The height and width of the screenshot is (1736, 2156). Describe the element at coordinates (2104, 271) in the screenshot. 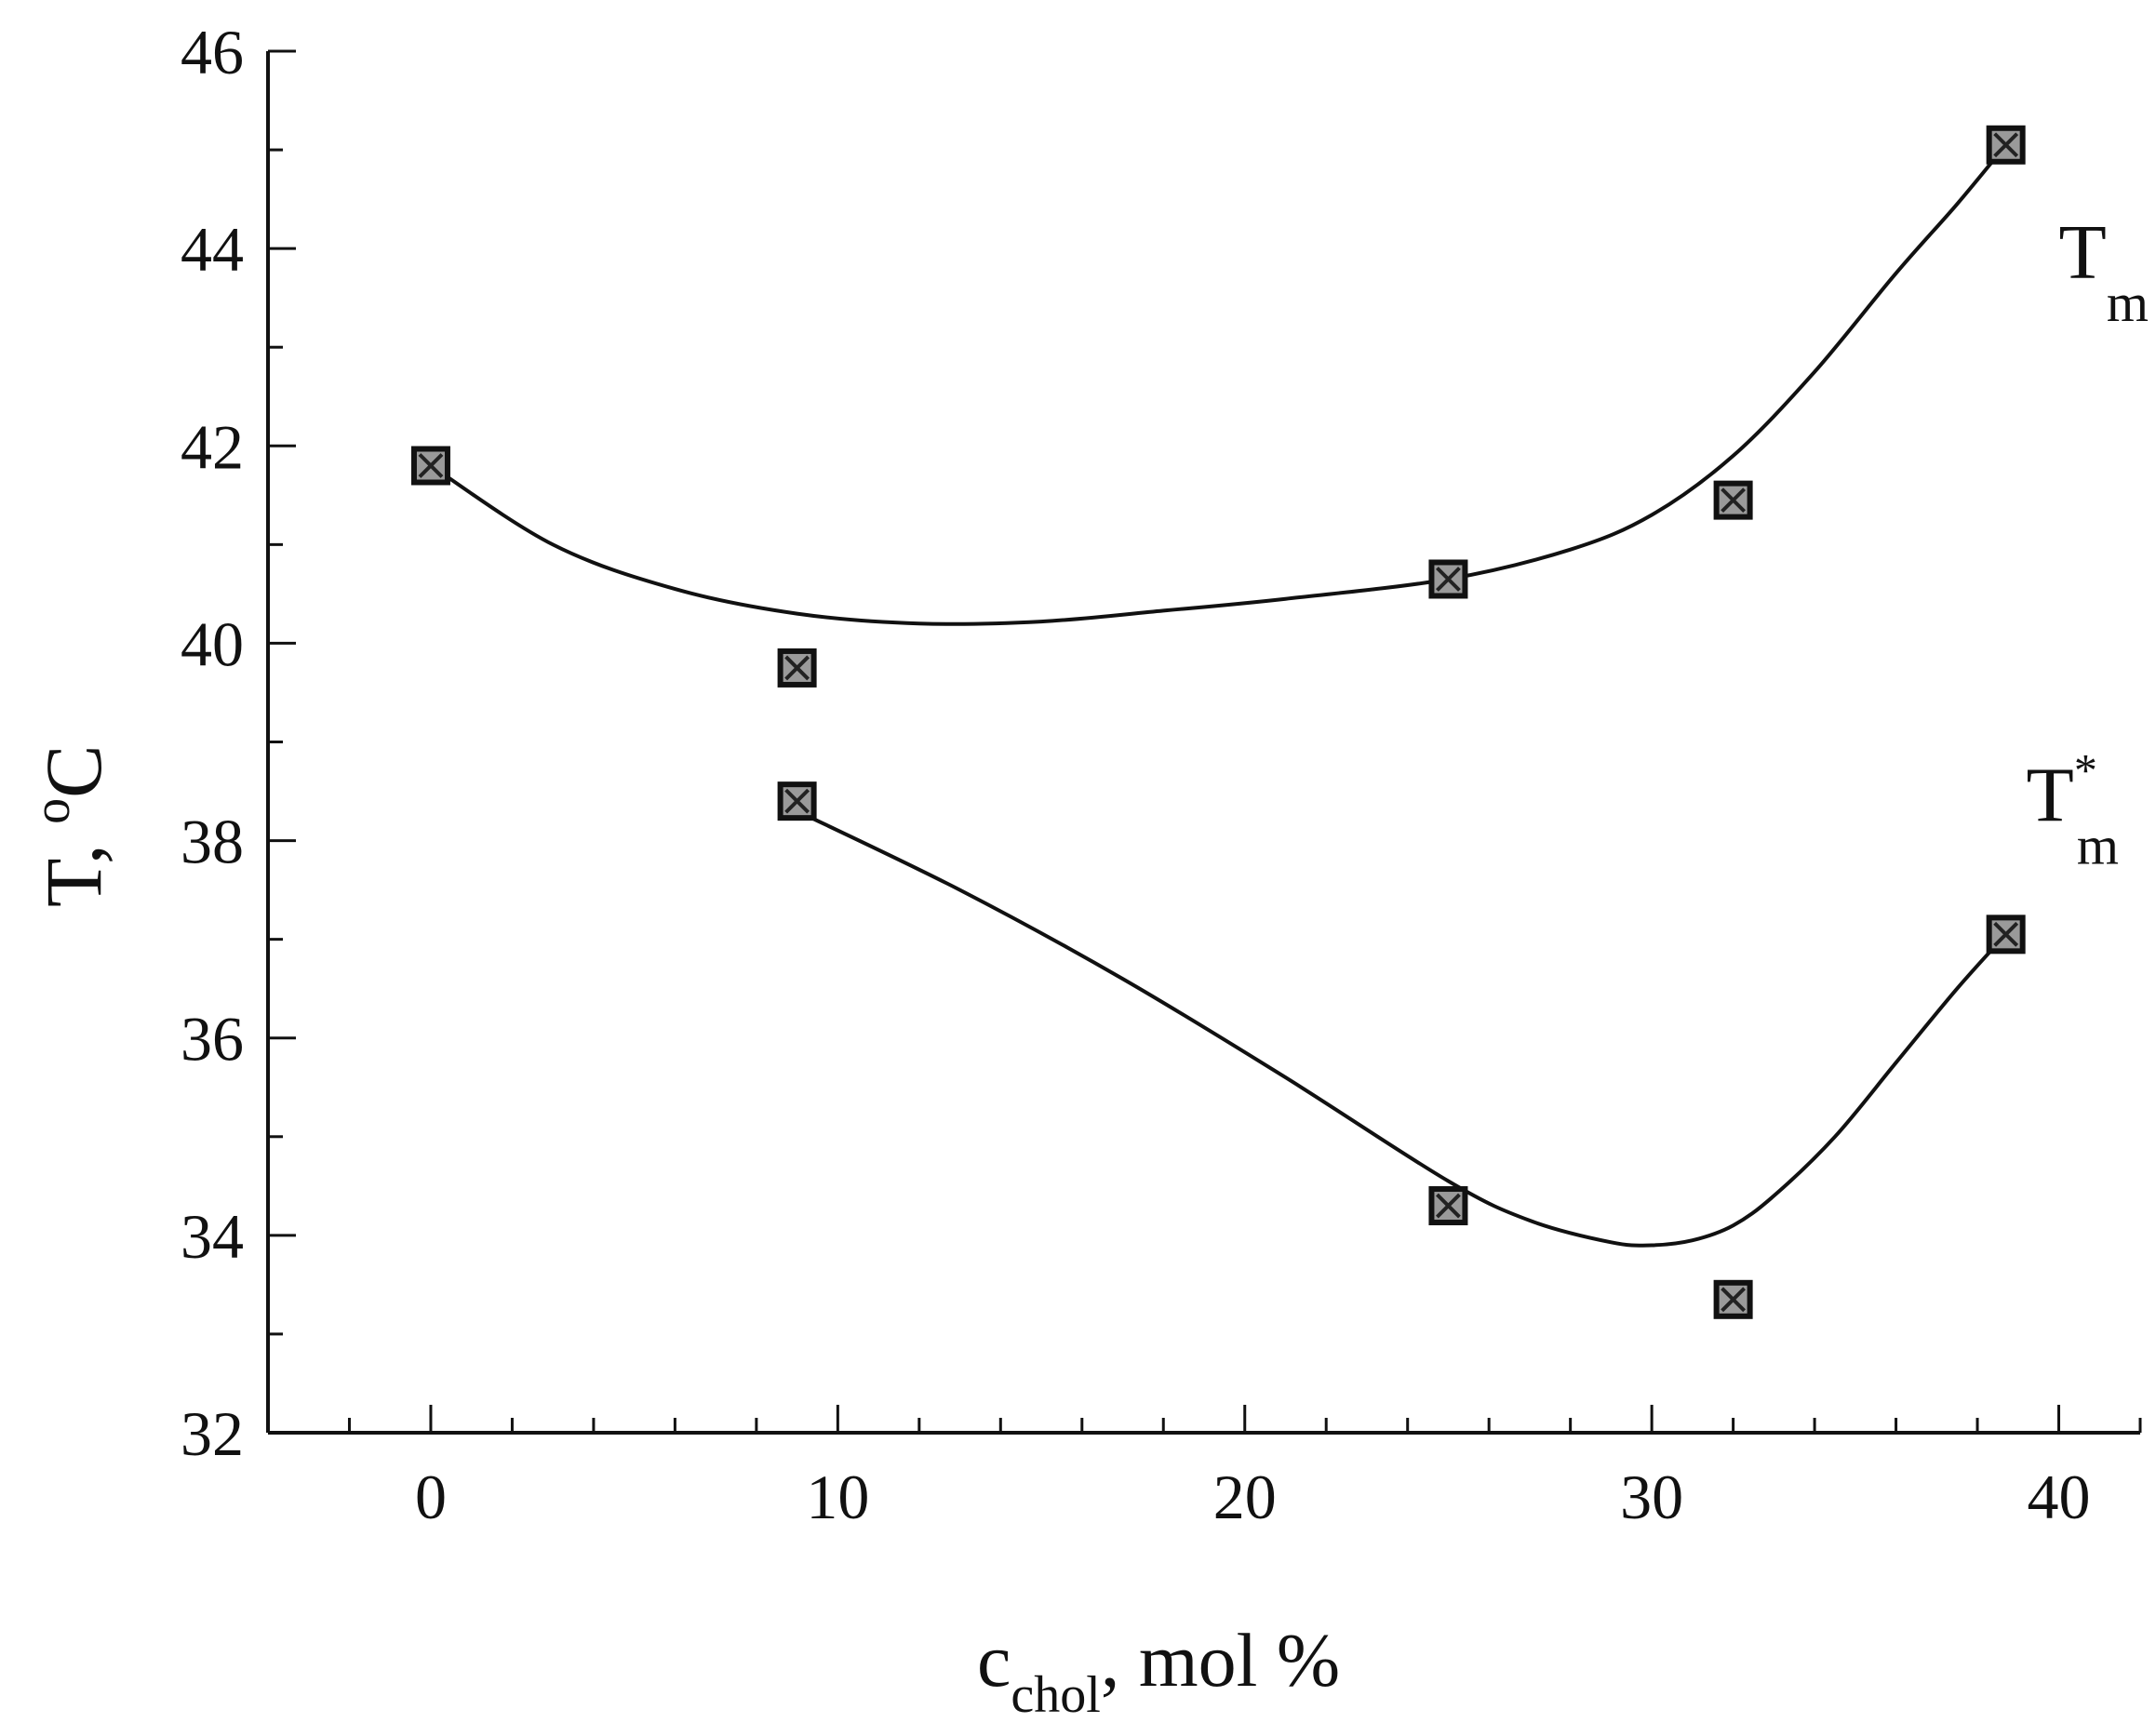

I see `series-1-label: Tm` at that location.